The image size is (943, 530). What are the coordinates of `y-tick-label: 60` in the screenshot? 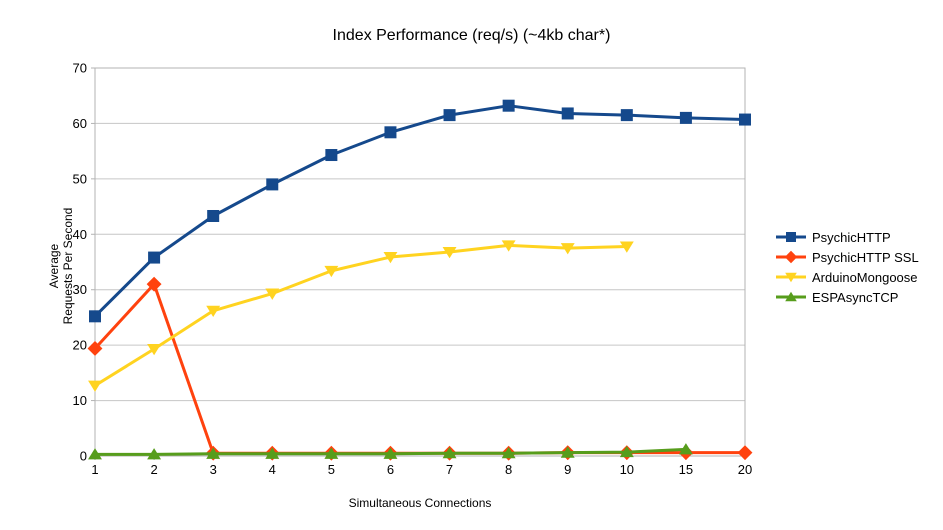 It's located at (80, 123).